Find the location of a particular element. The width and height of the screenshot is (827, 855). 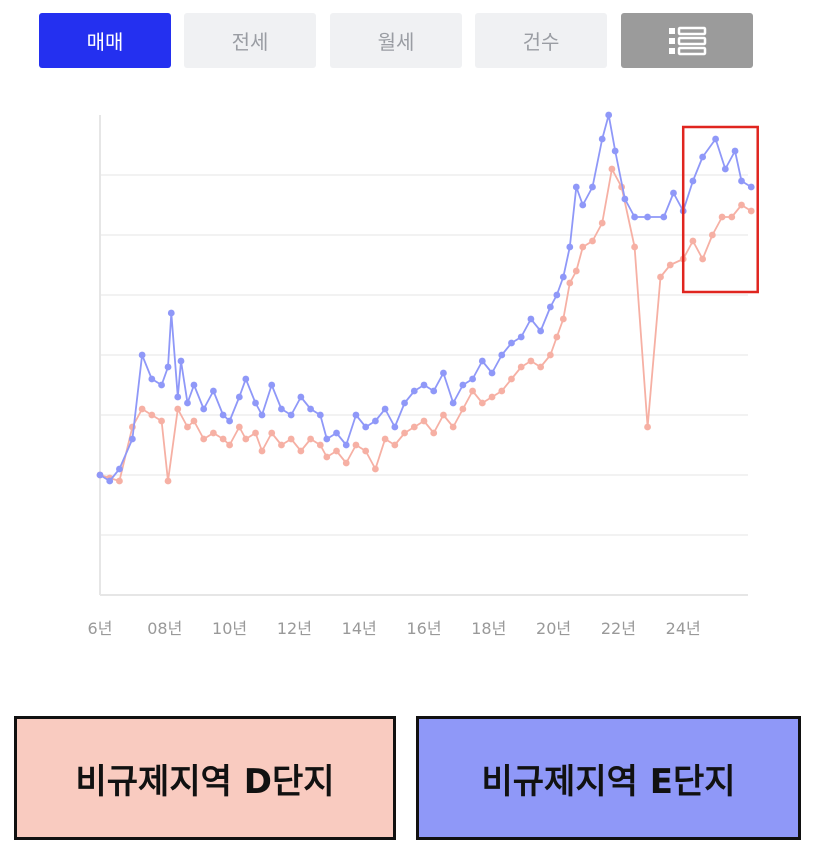

x-tick-label: 18년 is located at coordinates (488, 628).